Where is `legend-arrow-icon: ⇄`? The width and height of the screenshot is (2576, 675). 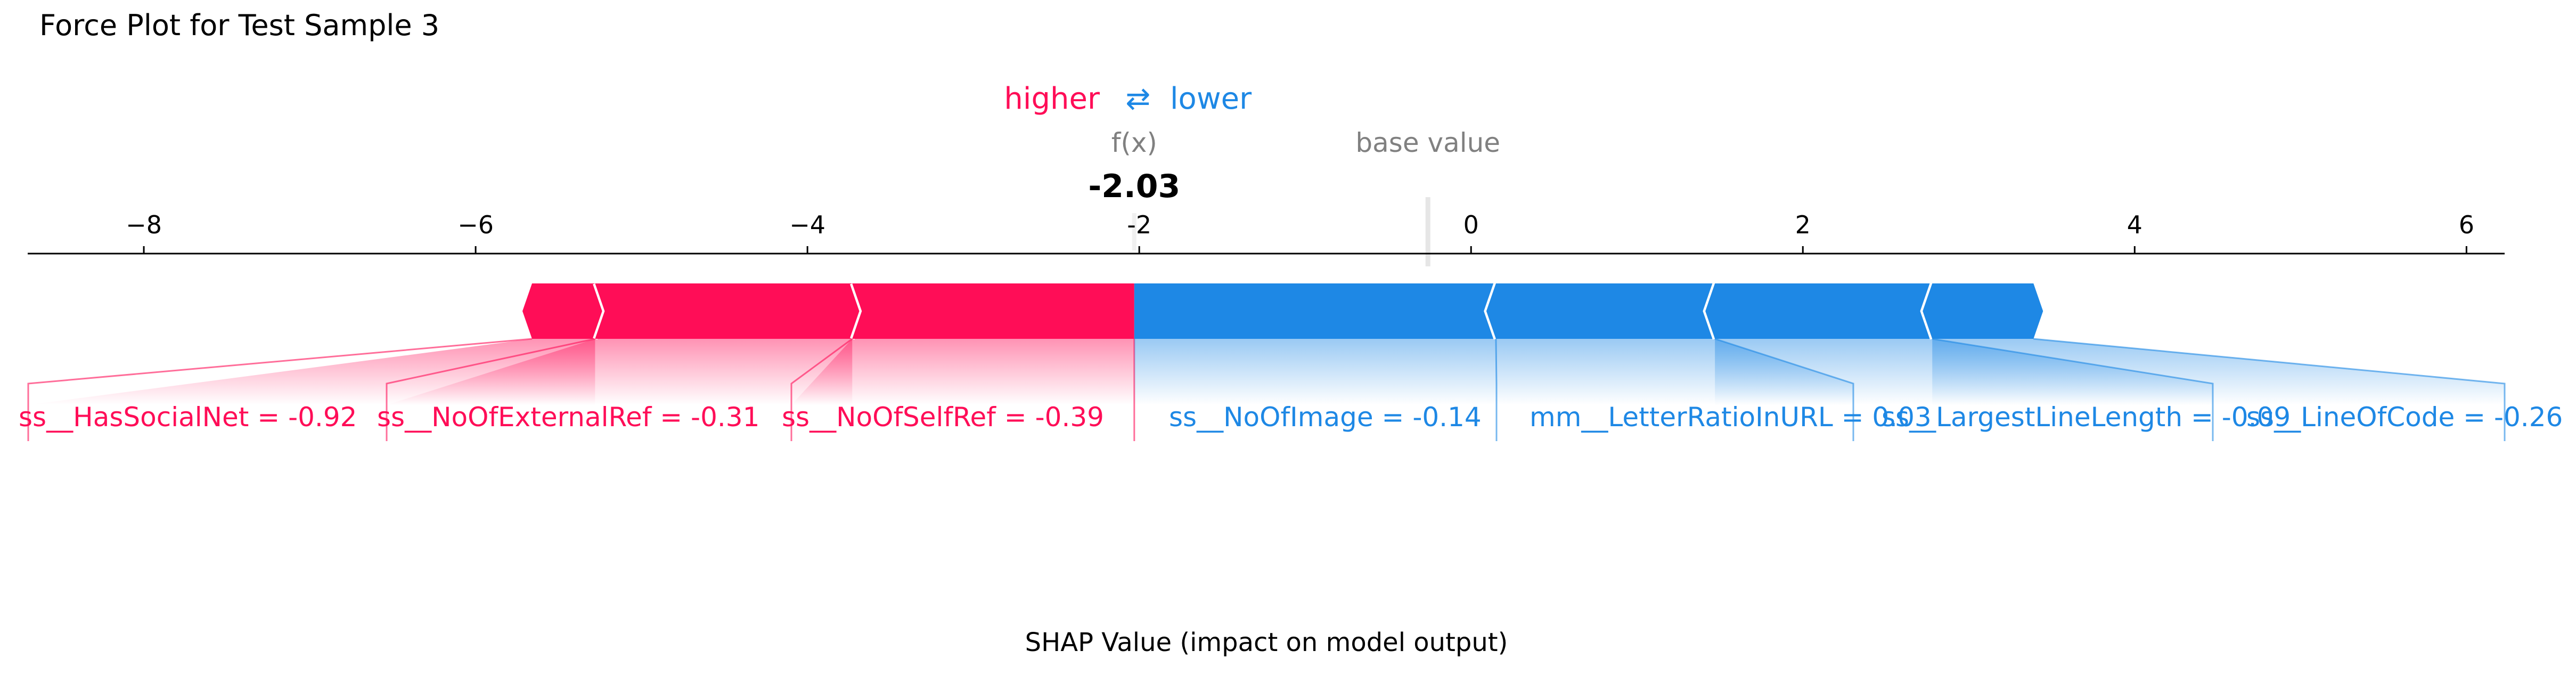 legend-arrow-icon: ⇄ is located at coordinates (1138, 99).